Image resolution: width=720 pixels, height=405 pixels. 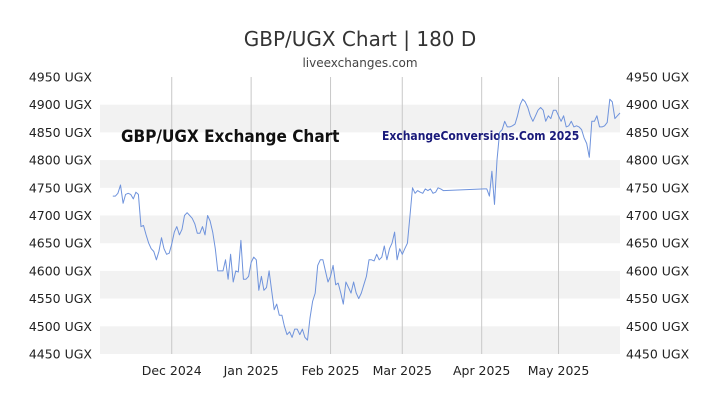 I want to click on y-tick-label-left: 4700 UGX, so click(x=61, y=215).